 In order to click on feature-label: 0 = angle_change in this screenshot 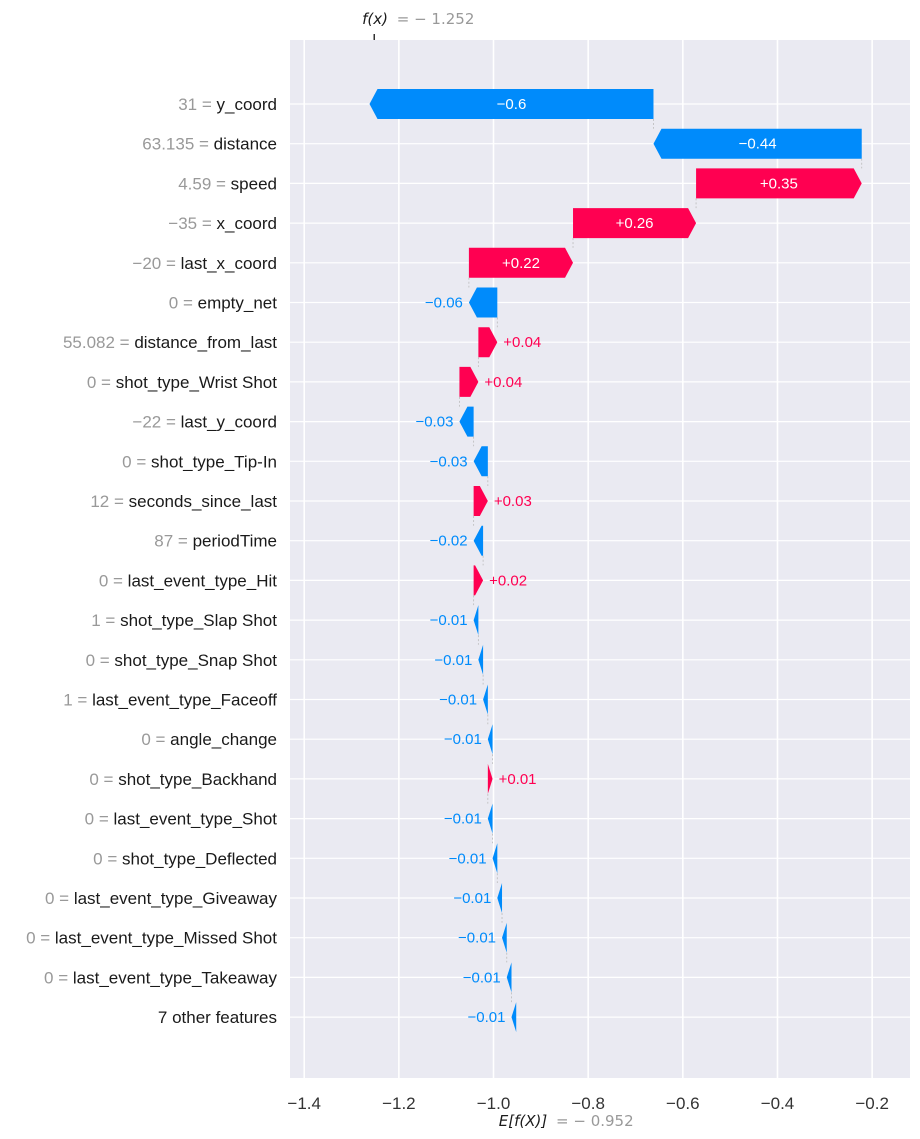, I will do `click(209, 739)`.